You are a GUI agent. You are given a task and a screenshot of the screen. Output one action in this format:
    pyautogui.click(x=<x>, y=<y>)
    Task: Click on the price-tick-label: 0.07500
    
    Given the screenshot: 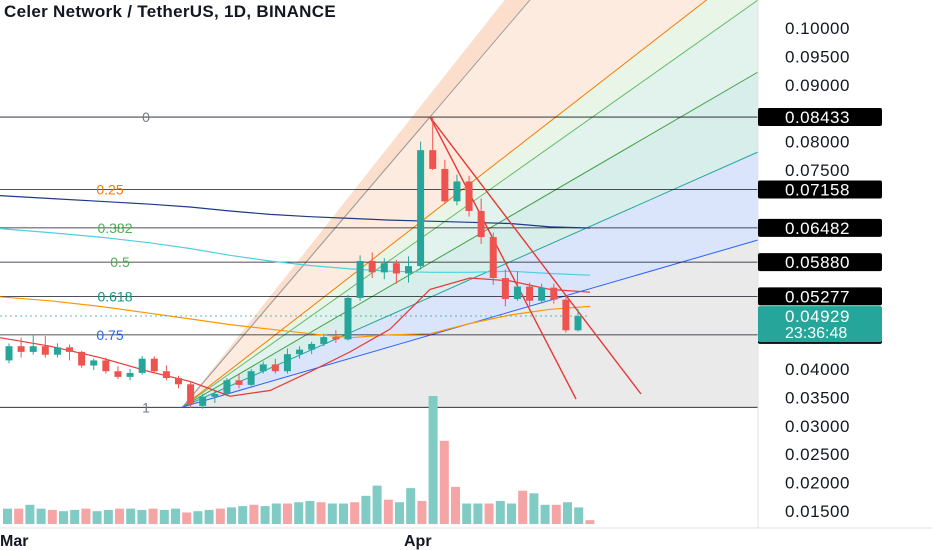 What is the action you would take?
    pyautogui.click(x=817, y=170)
    